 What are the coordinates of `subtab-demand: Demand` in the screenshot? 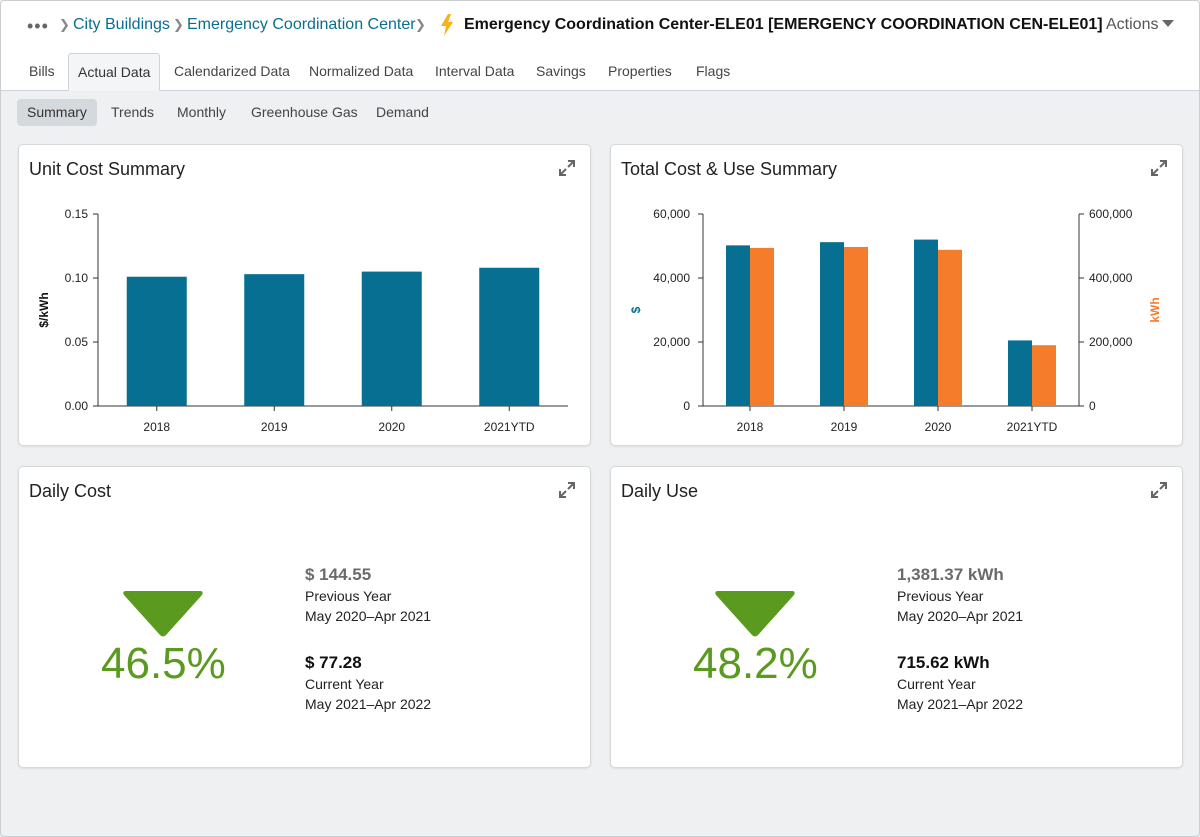 It's located at (402, 112).